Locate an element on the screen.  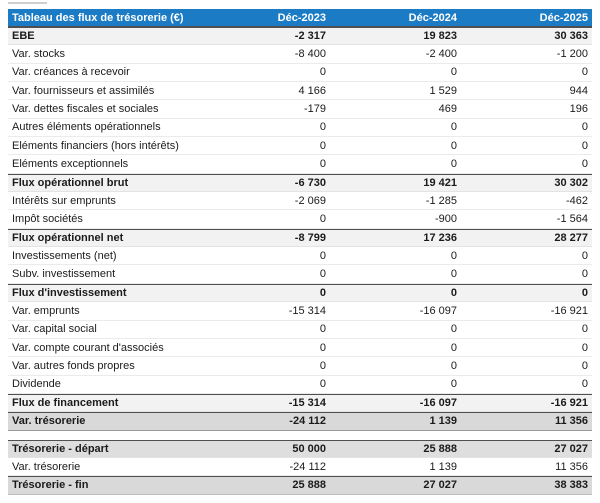
row-label: Subv. investissement is located at coordinates (64, 274).